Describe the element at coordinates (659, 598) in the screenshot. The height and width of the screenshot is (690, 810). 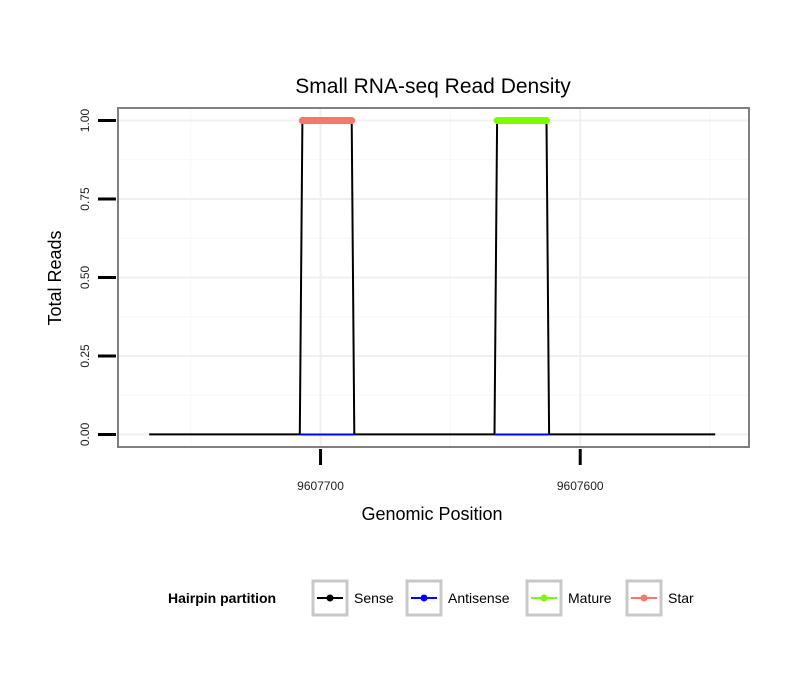
I see `legend-item-star: Star` at that location.